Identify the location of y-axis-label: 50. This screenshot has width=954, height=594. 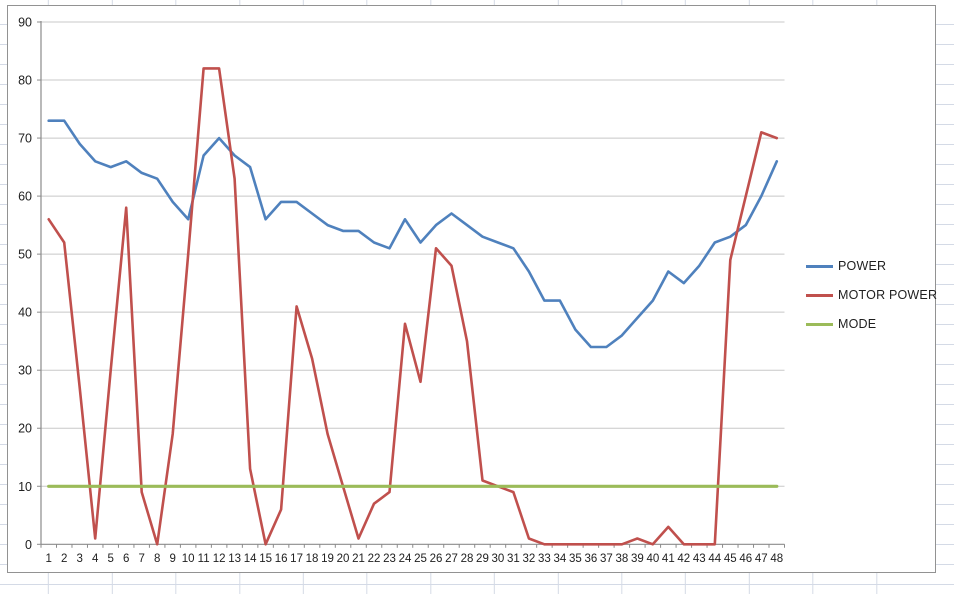
(25, 255).